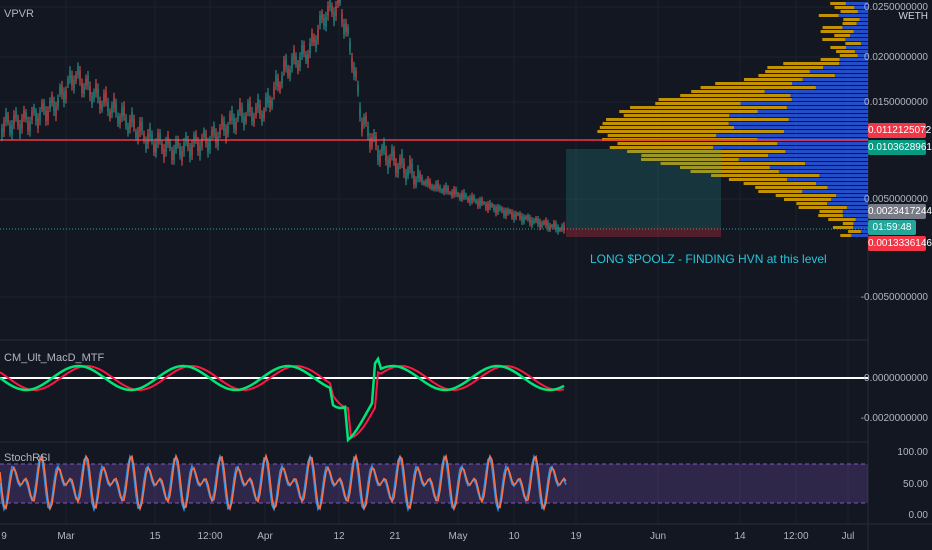  I want to click on indicator-label-vpvr: VPVR, so click(19, 14).